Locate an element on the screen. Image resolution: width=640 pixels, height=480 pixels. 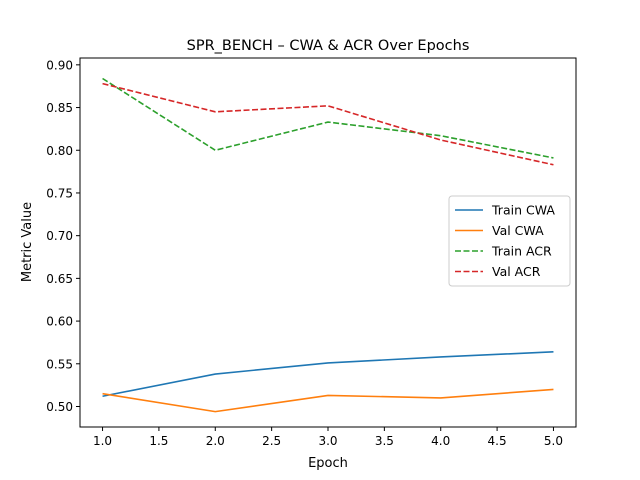
y-axis: 0.50 0.55 0.60 0.65 0.70 0.75 0.80 0.85 0.90 is located at coordinates (63, 236).